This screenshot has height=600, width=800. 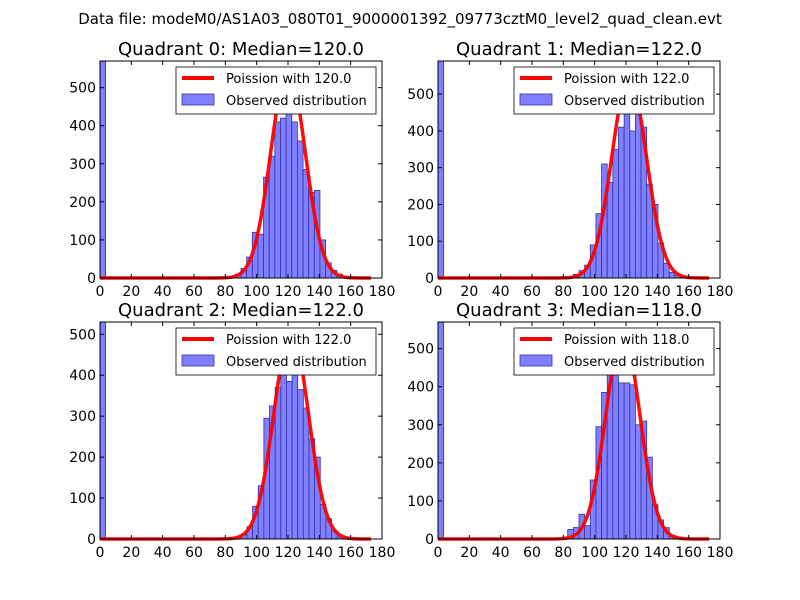 I want to click on legend: Poission with 118.0 Observed distribution, so click(x=614, y=351).